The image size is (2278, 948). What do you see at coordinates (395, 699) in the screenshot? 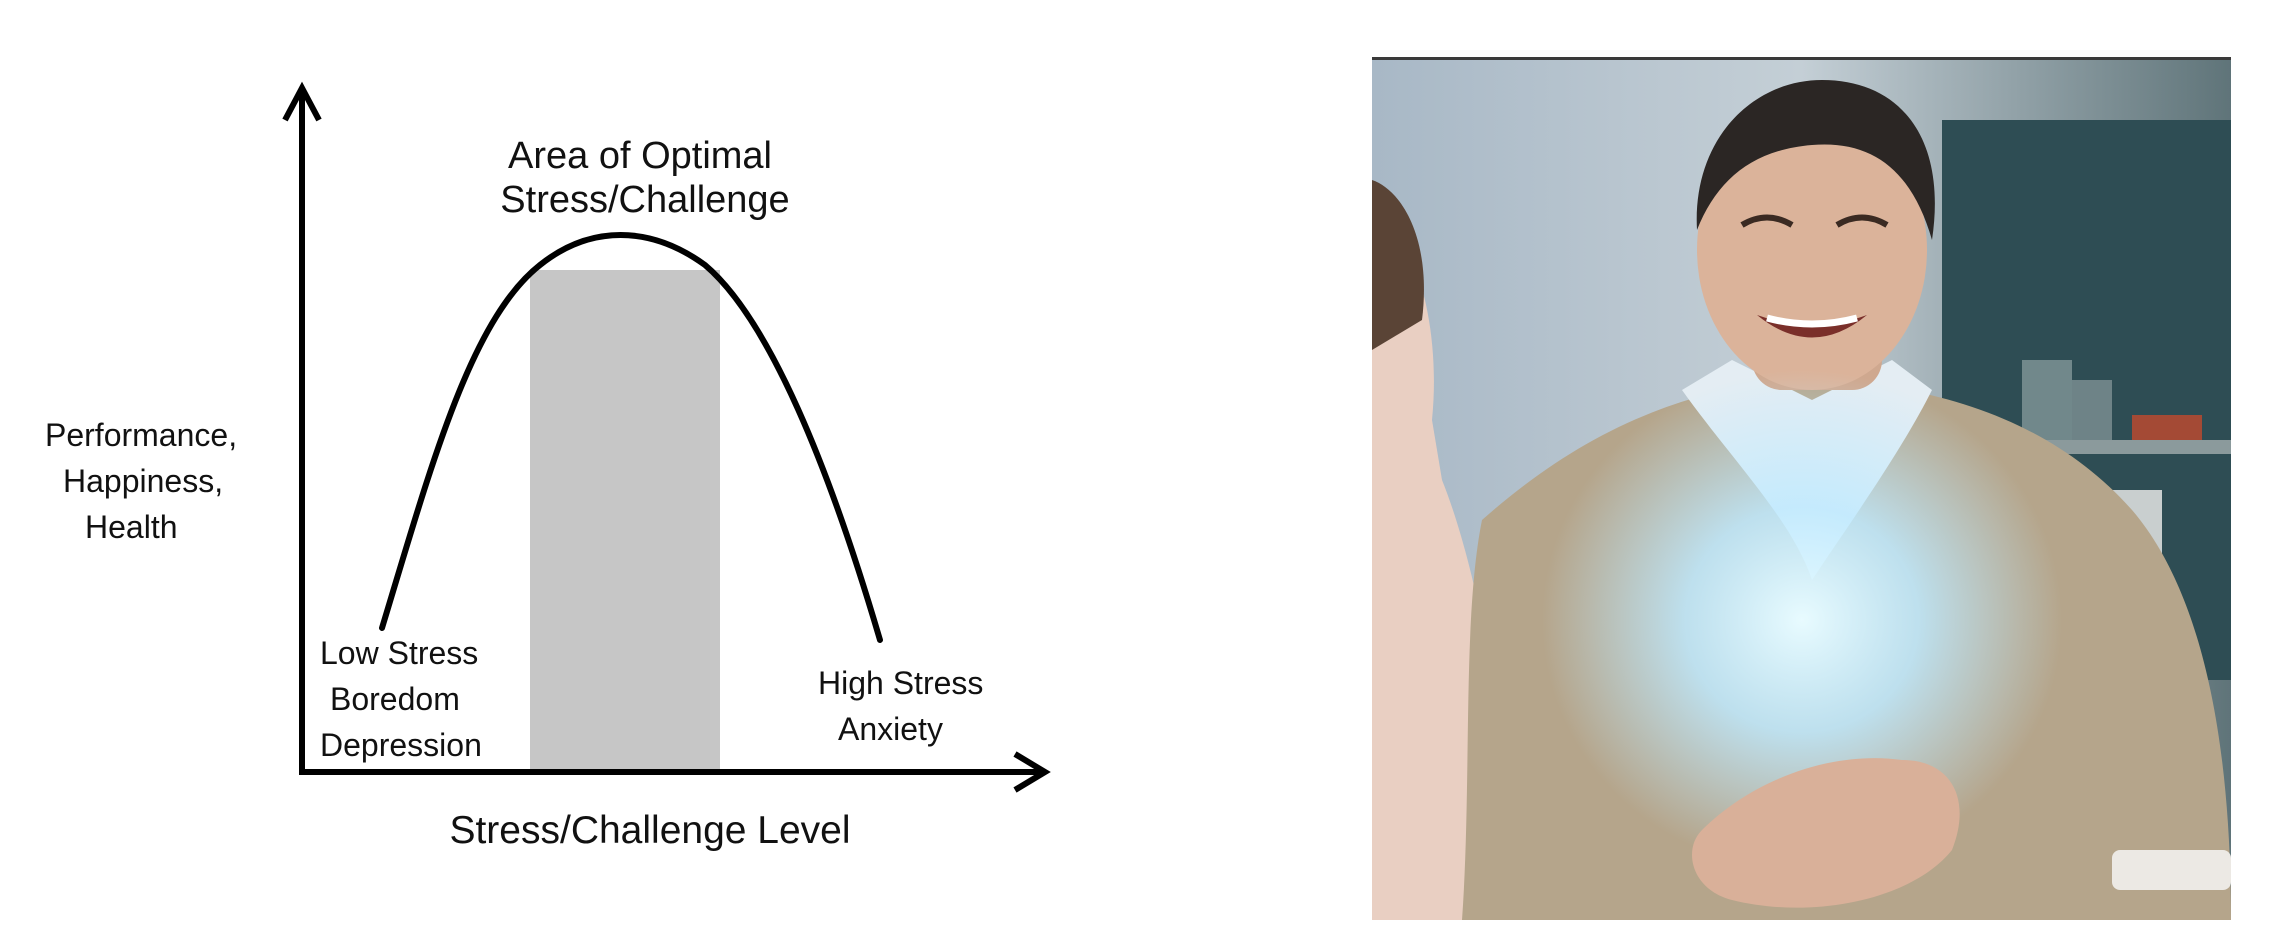
I see `low-stress-label-line2: Boredom` at bounding box center [395, 699].